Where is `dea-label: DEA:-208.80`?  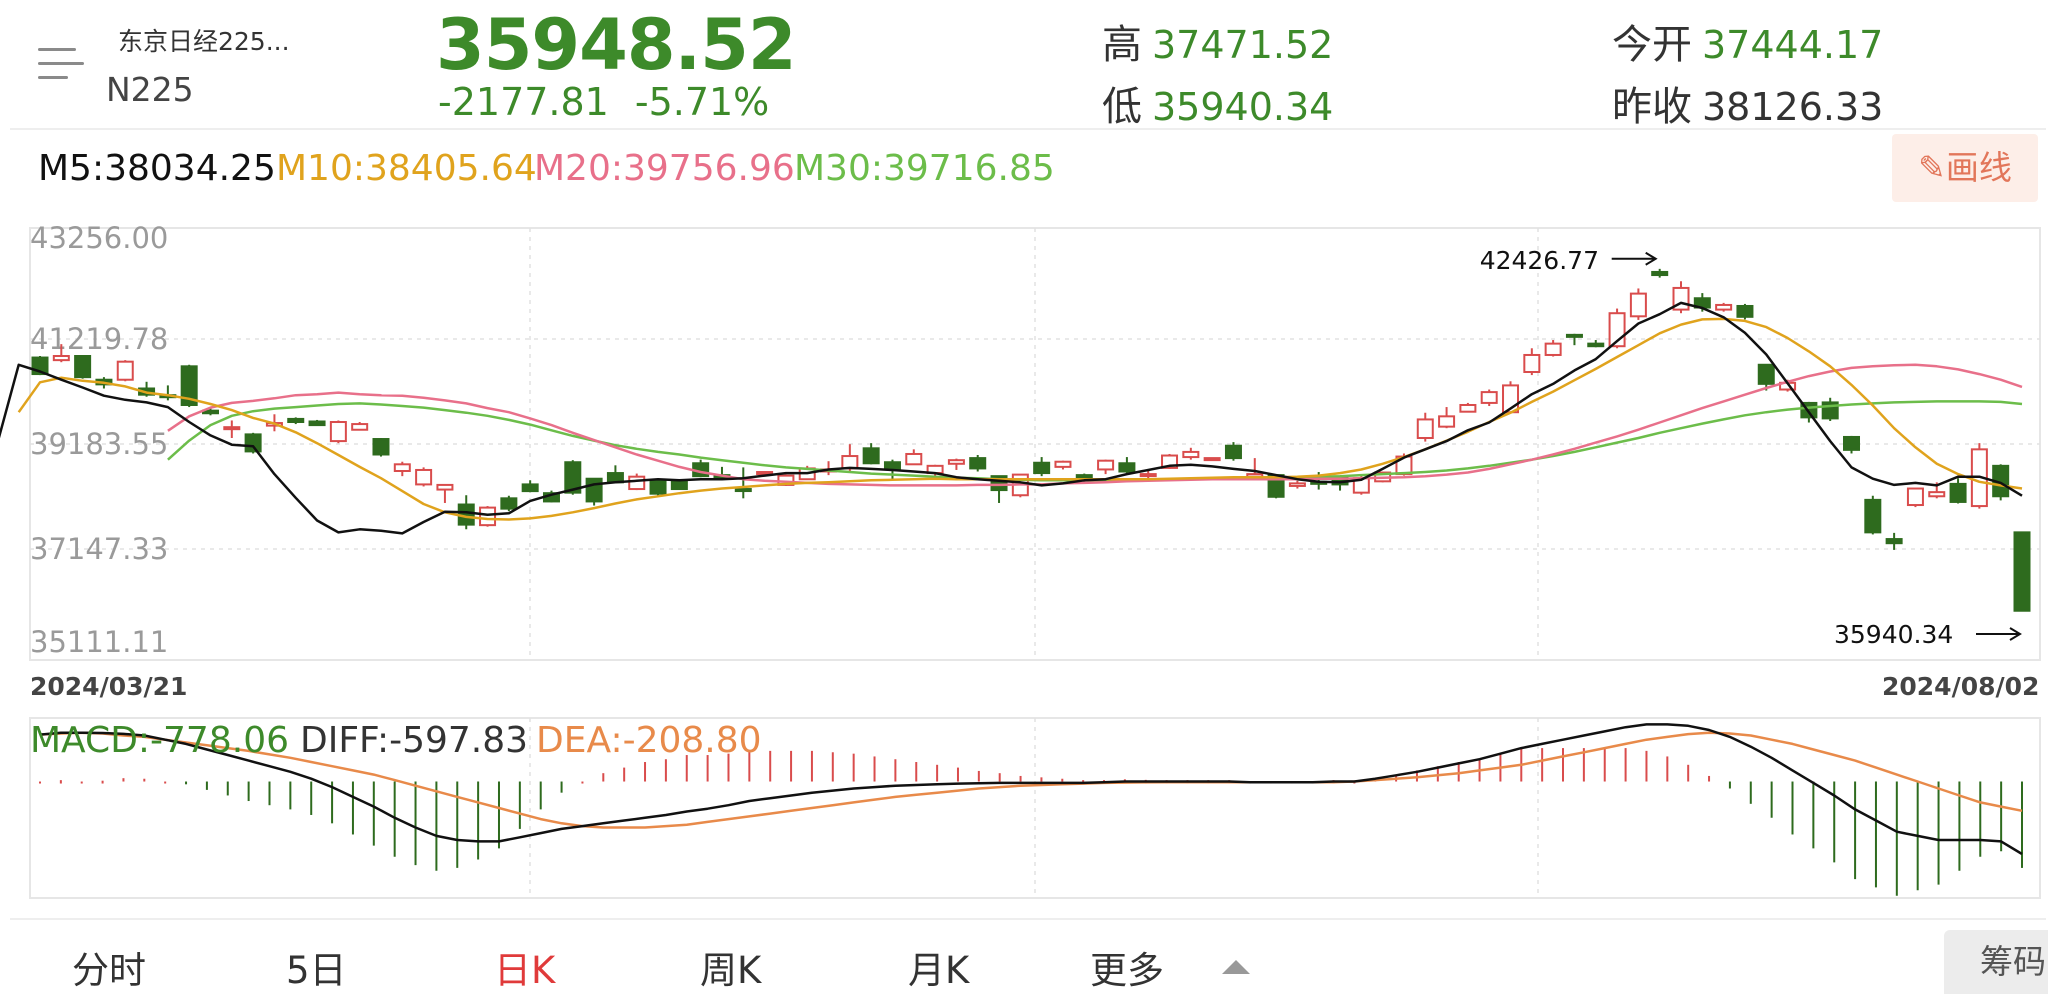 dea-label: DEA:-208.80 is located at coordinates (649, 740).